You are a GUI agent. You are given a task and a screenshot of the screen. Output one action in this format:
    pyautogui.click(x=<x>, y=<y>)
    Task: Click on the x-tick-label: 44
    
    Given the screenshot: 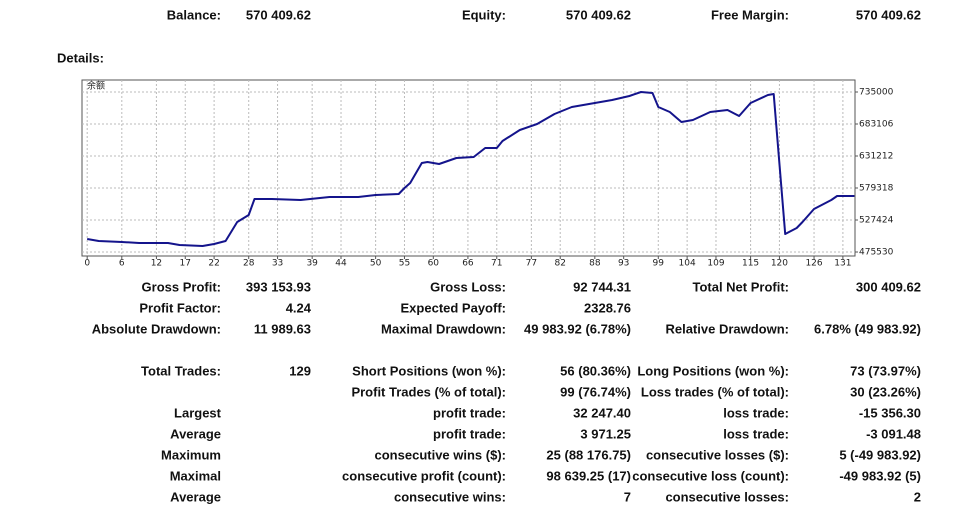 What is the action you would take?
    pyautogui.click(x=341, y=264)
    